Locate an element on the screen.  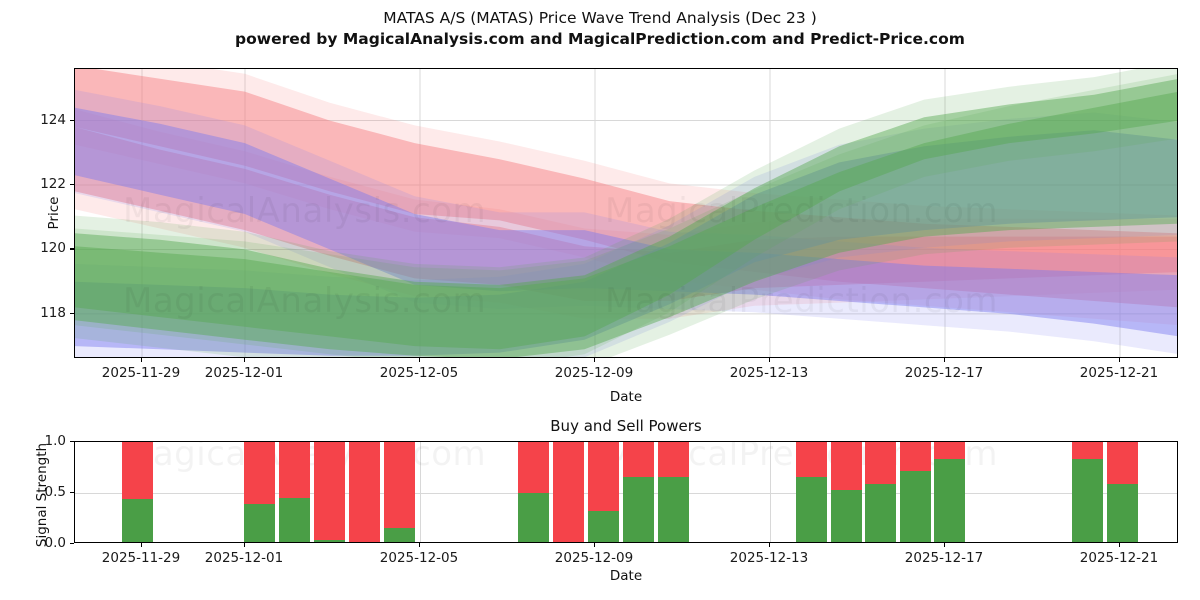
x-tick-label-date-top: 2025-11-29 is located at coordinates (141, 373).